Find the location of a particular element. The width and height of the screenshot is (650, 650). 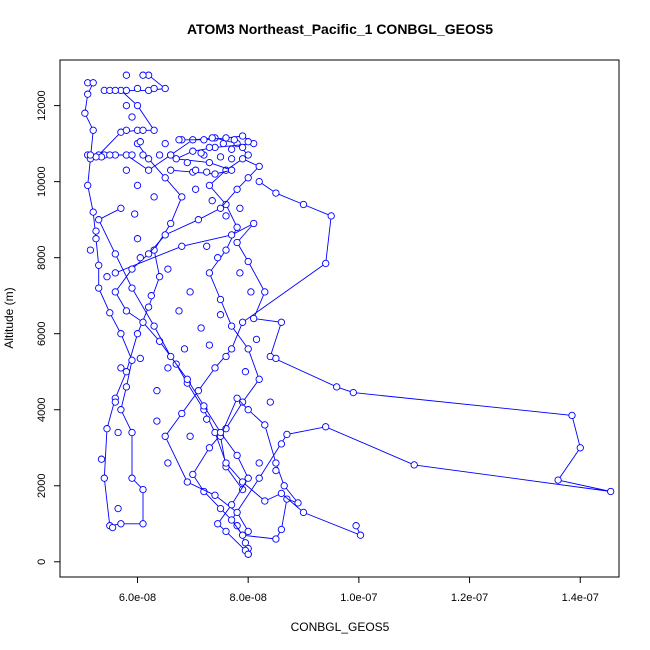

y-axis: 0 2000 4000 6000 8000 10000 12000 is located at coordinates (48, 327).